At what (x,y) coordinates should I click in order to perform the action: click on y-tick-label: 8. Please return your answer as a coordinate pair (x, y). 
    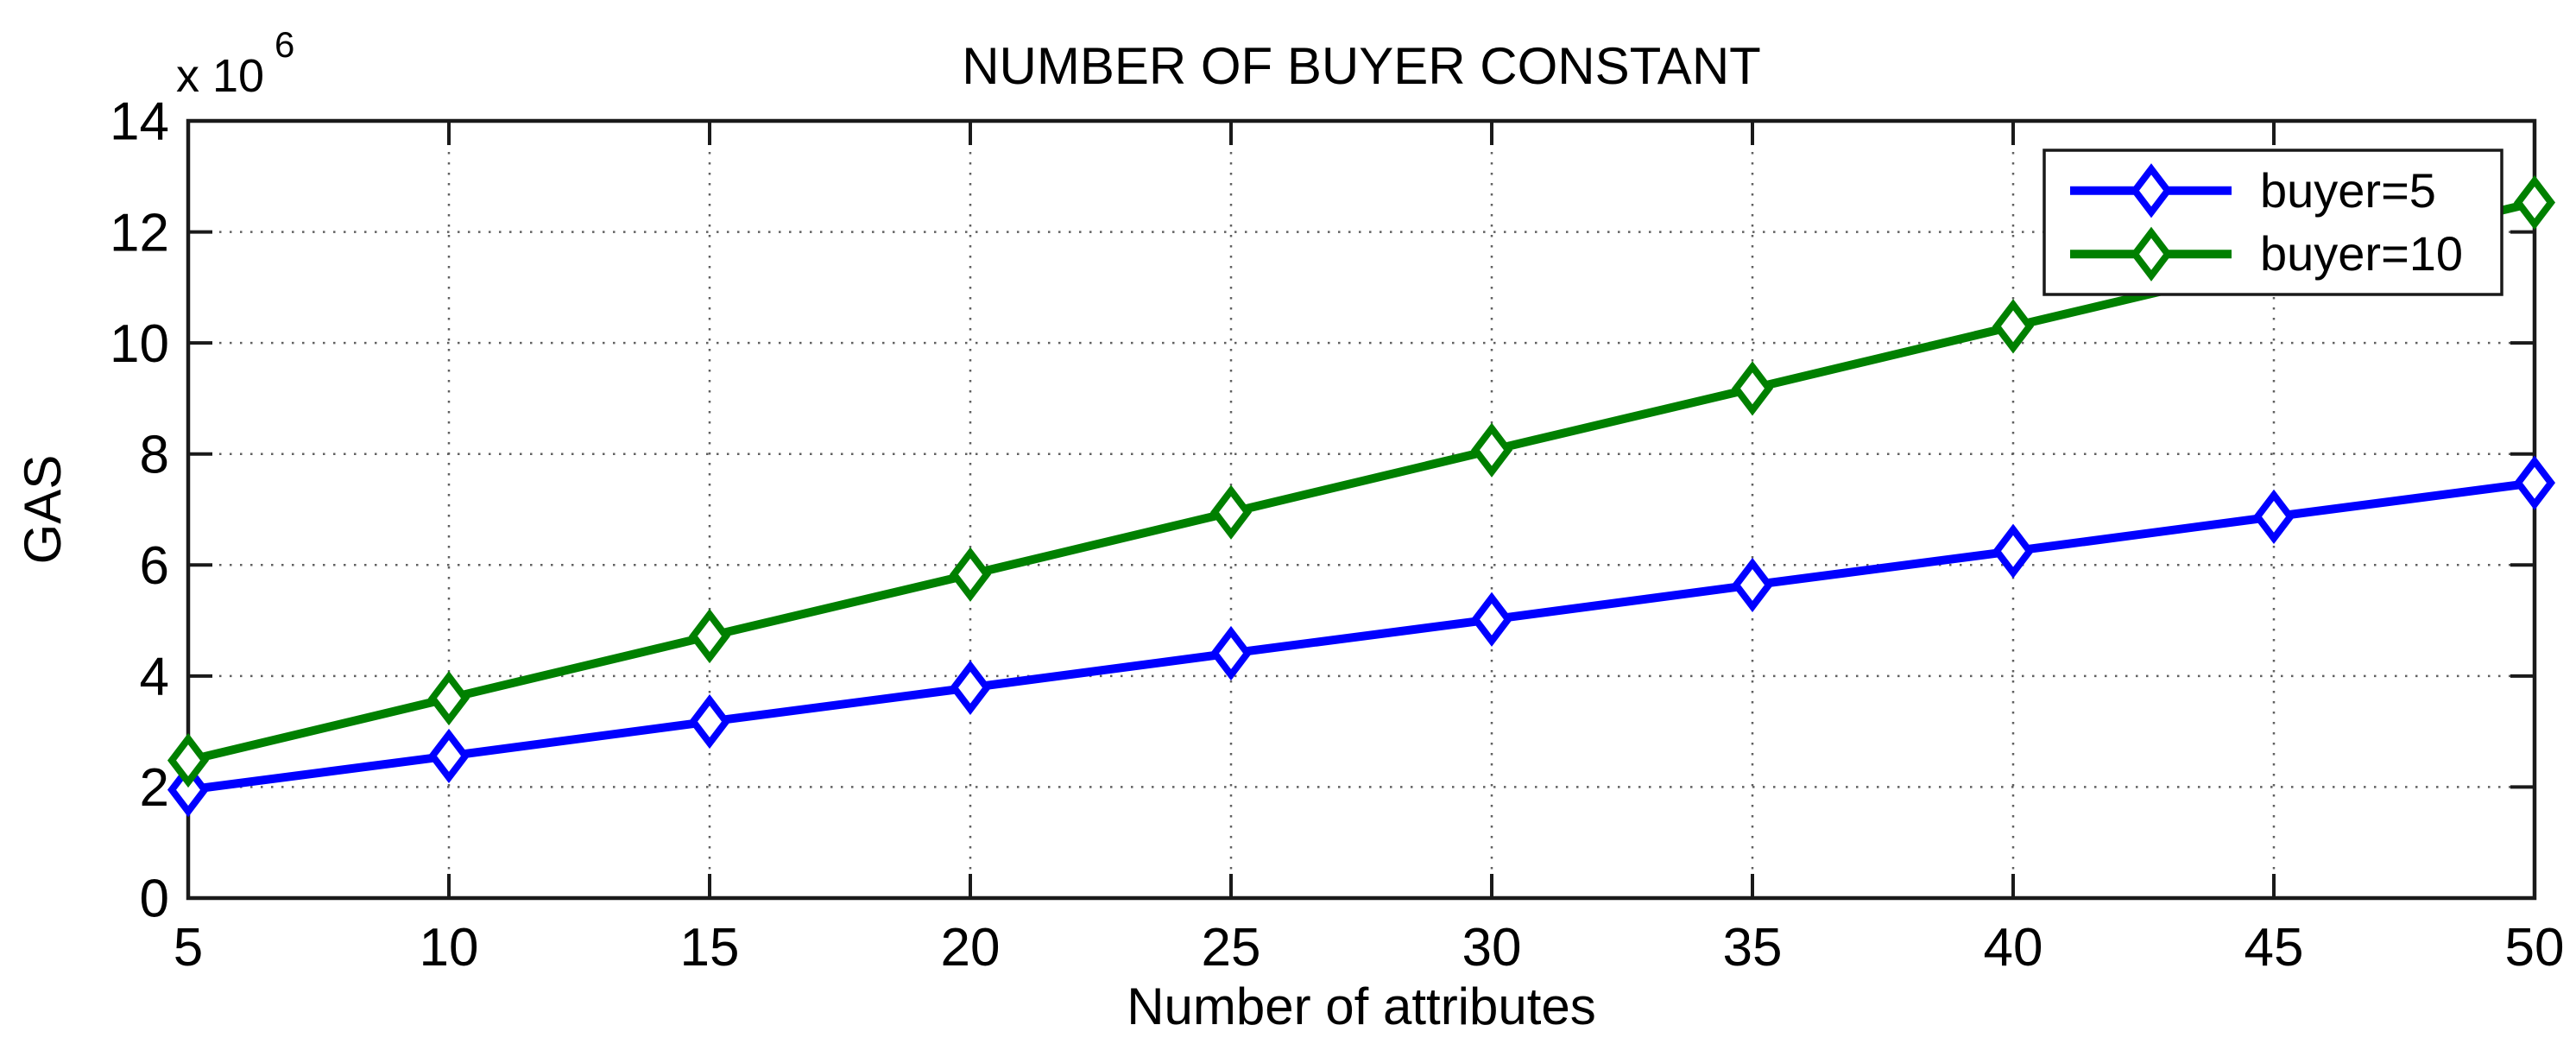
    Looking at the image, I should click on (154, 454).